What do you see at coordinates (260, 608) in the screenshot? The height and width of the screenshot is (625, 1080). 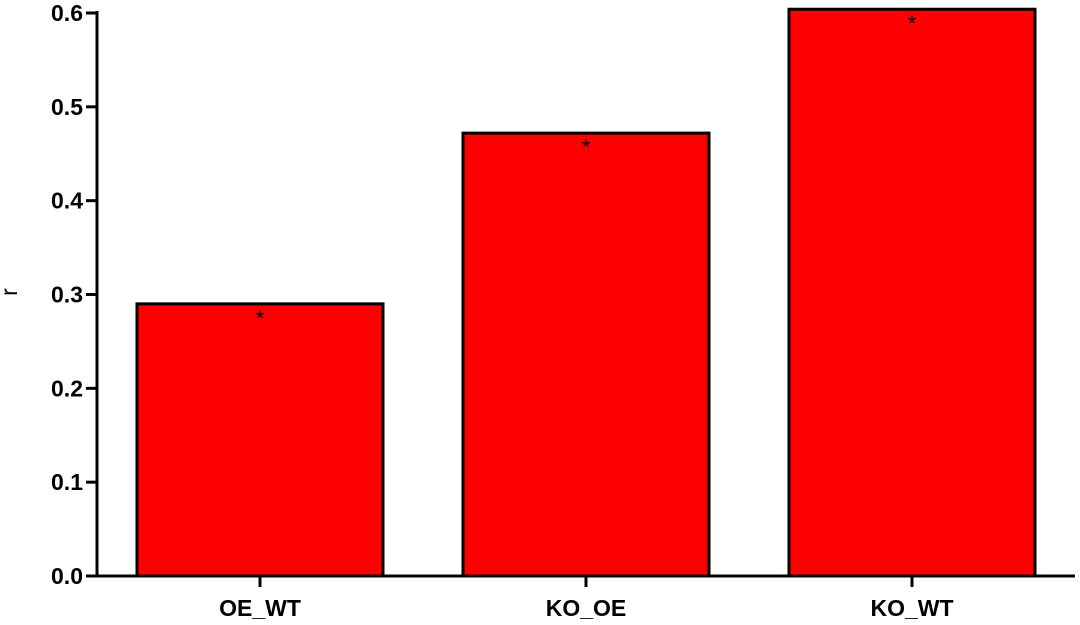 I see `x-tick-label: OE_WT` at bounding box center [260, 608].